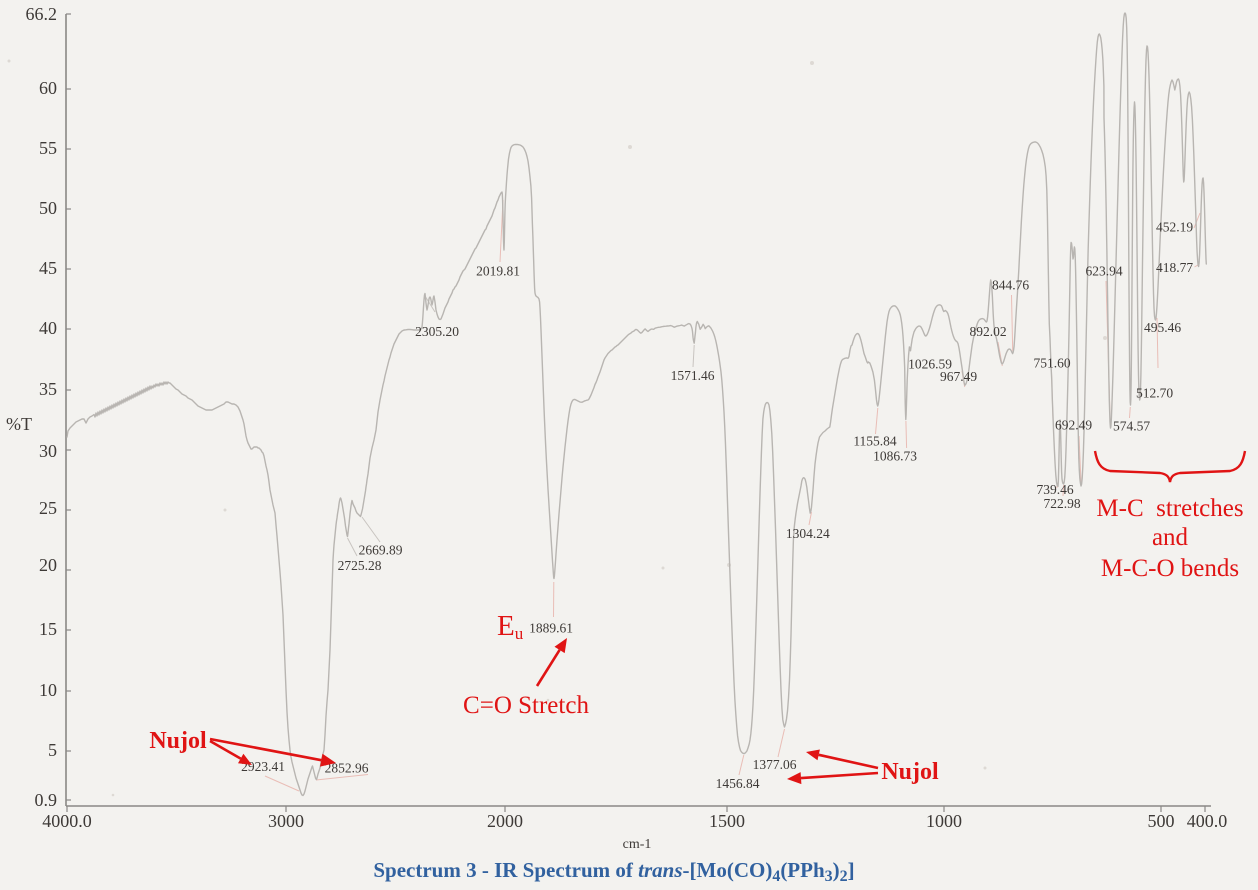 This screenshot has height=890, width=1258. What do you see at coordinates (498, 271) in the screenshot?
I see `svg-text: 2019.81` at bounding box center [498, 271].